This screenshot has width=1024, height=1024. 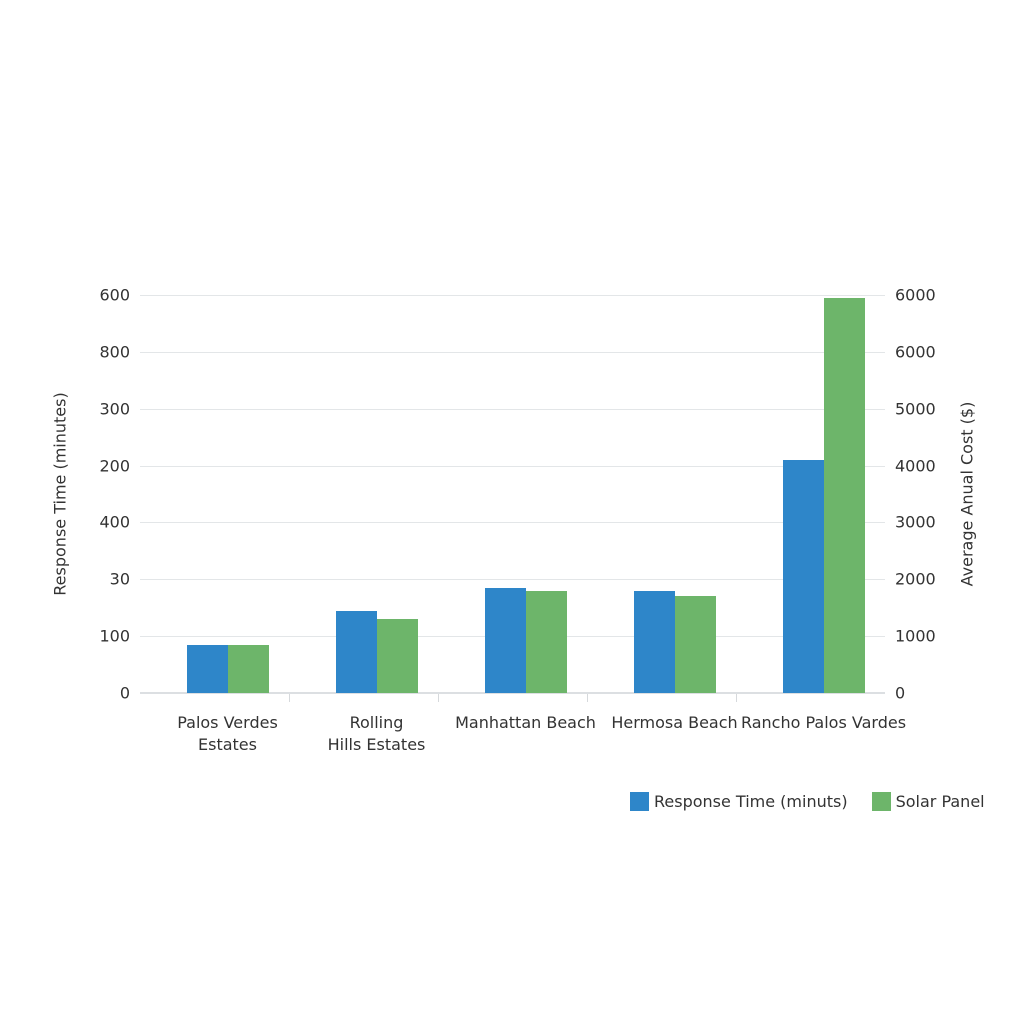 I want to click on y-axis-title-right: Average Anual Cost ($), so click(x=967, y=494).